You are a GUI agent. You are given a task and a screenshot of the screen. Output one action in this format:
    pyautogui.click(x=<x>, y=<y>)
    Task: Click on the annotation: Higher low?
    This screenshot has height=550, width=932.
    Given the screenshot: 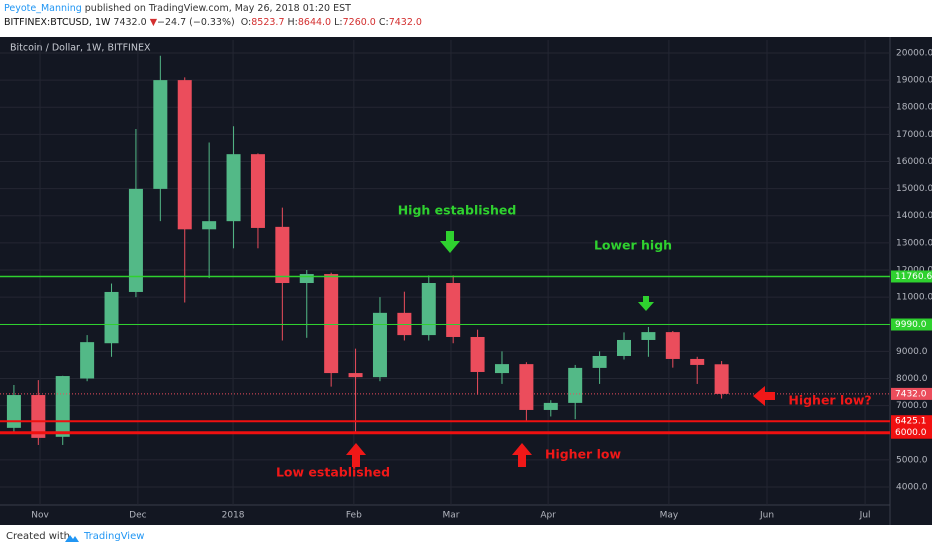 What is the action you would take?
    pyautogui.click(x=829, y=400)
    